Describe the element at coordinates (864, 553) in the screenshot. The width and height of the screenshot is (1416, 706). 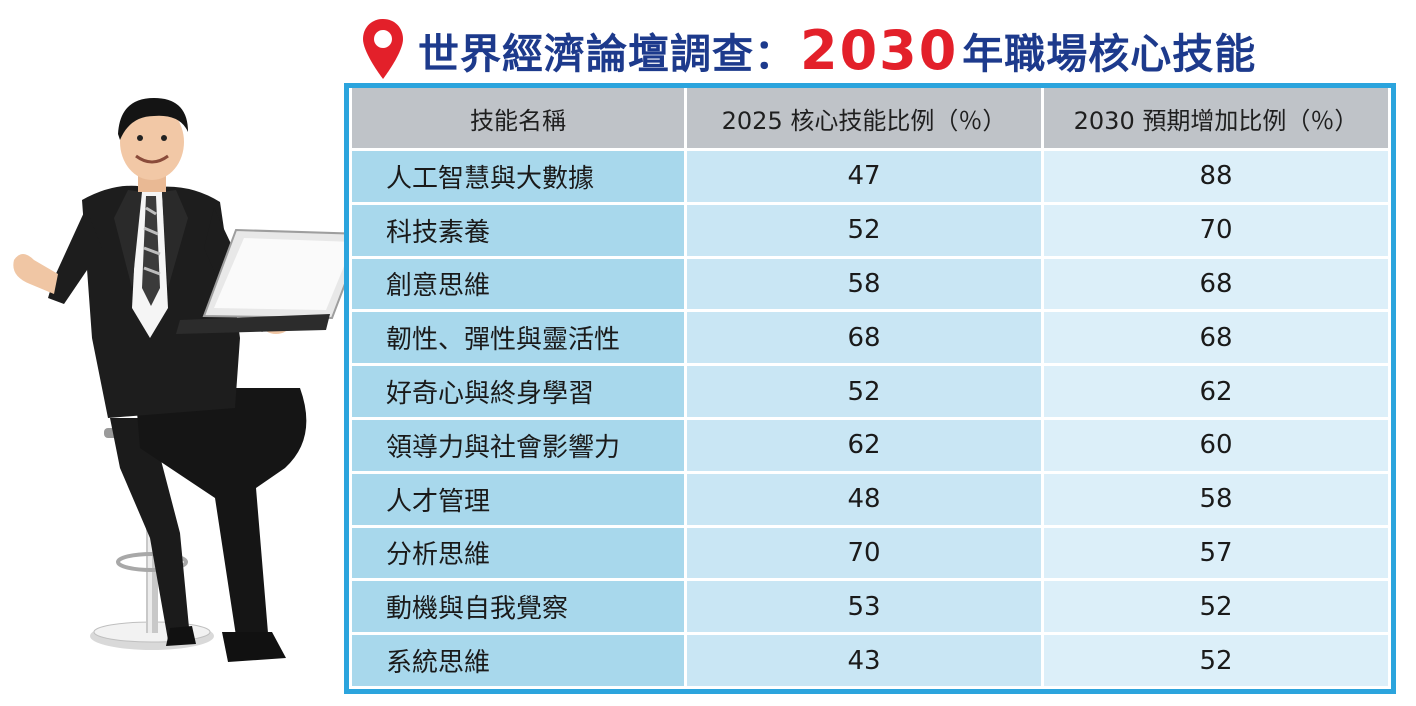
I see `value-2025: 70` at that location.